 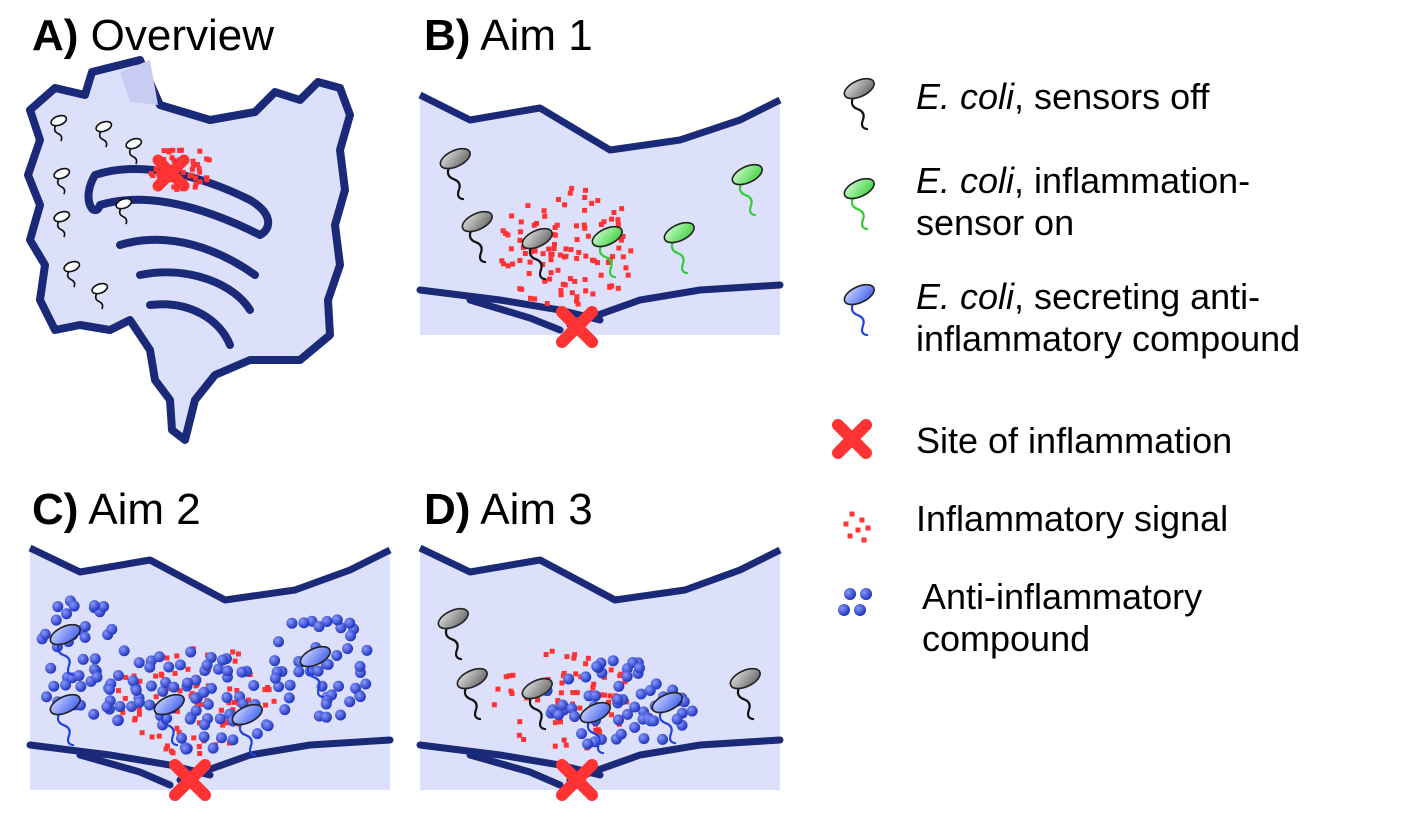 I want to click on panel-a-inflammation-x, so click(x=171, y=173).